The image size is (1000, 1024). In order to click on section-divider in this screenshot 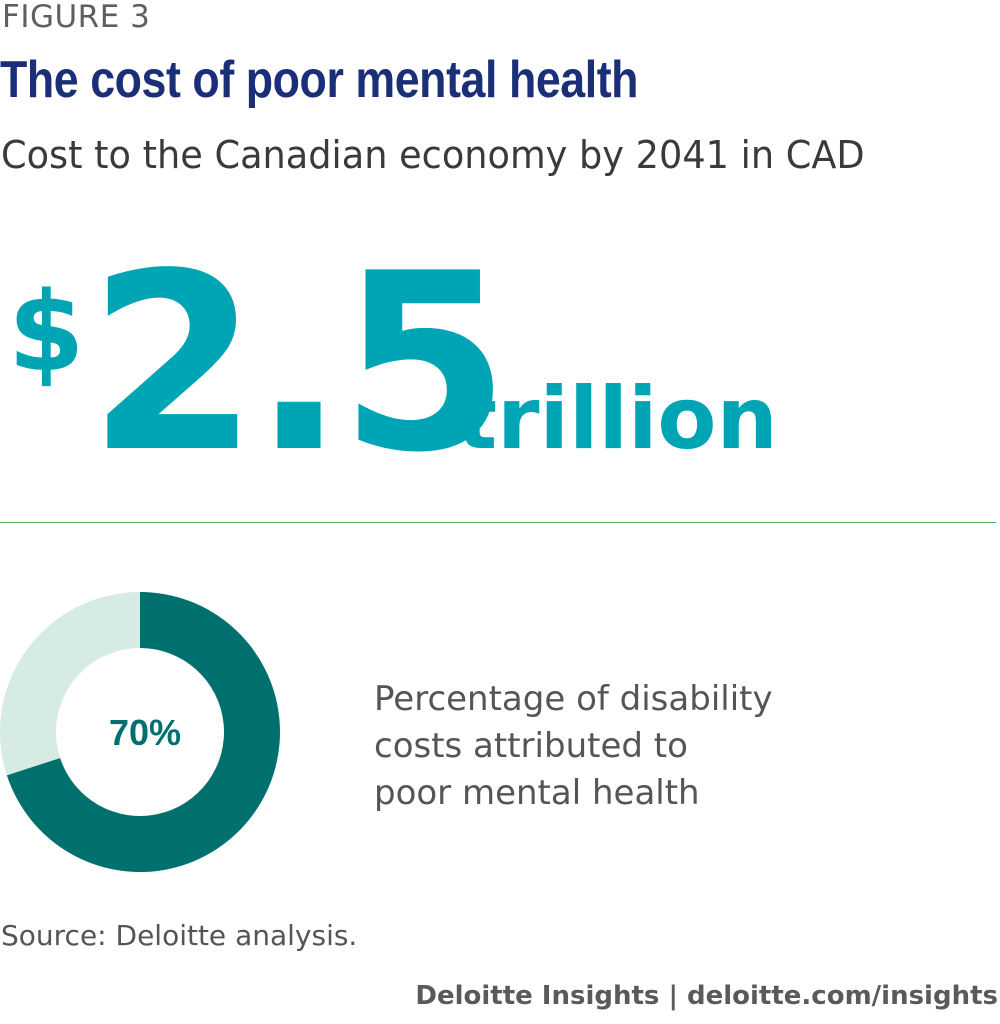, I will do `click(498, 522)`.